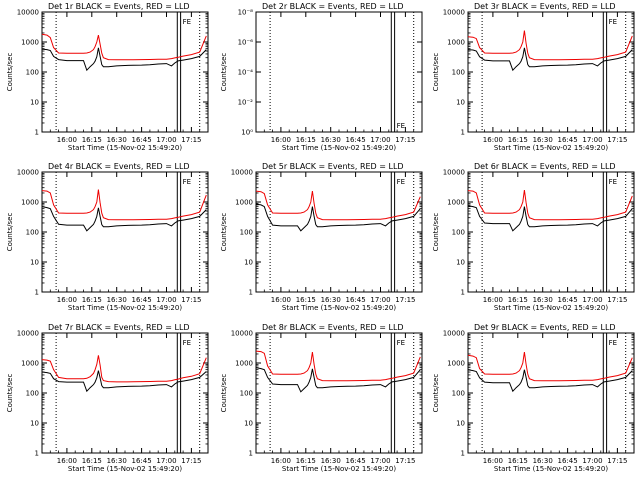 This screenshot has height=480, width=640. Describe the element at coordinates (333, 6) in the screenshot. I see `panel-title: Det 2r BLACK = Events, RED = LLD` at that location.